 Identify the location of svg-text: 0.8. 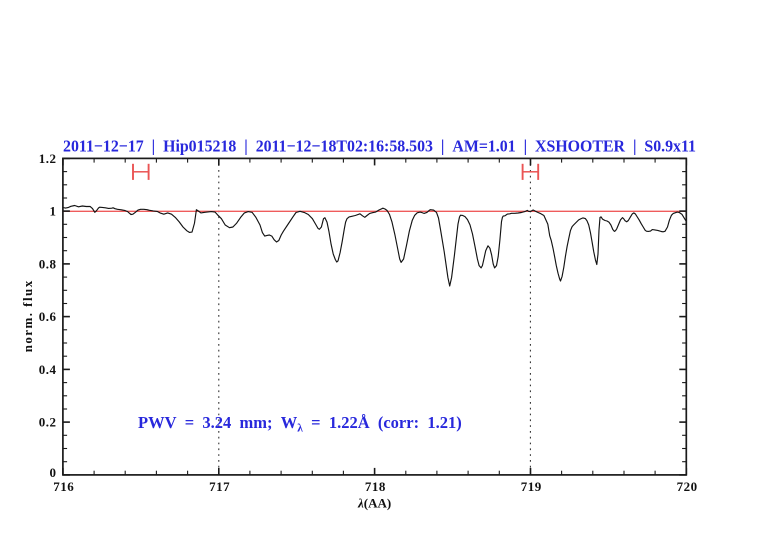
(48, 263).